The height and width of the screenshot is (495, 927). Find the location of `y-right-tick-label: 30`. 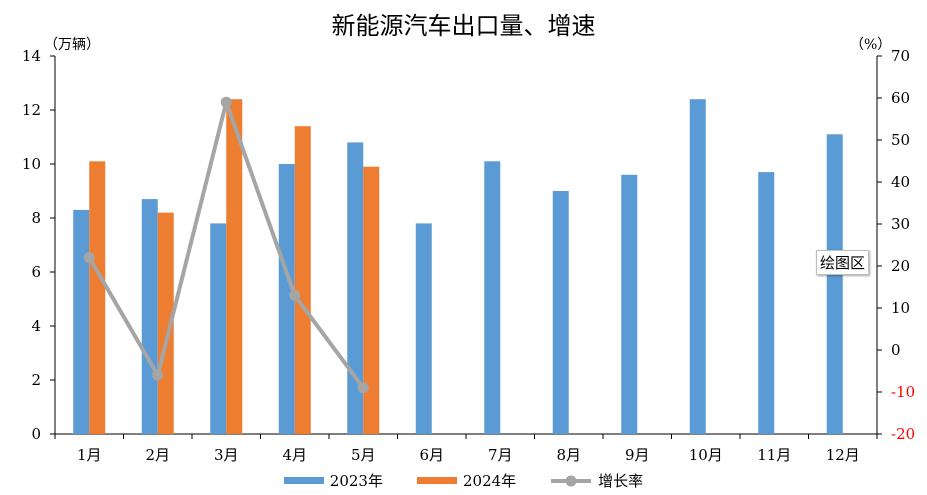

y-right-tick-label: 30 is located at coordinates (900, 224).